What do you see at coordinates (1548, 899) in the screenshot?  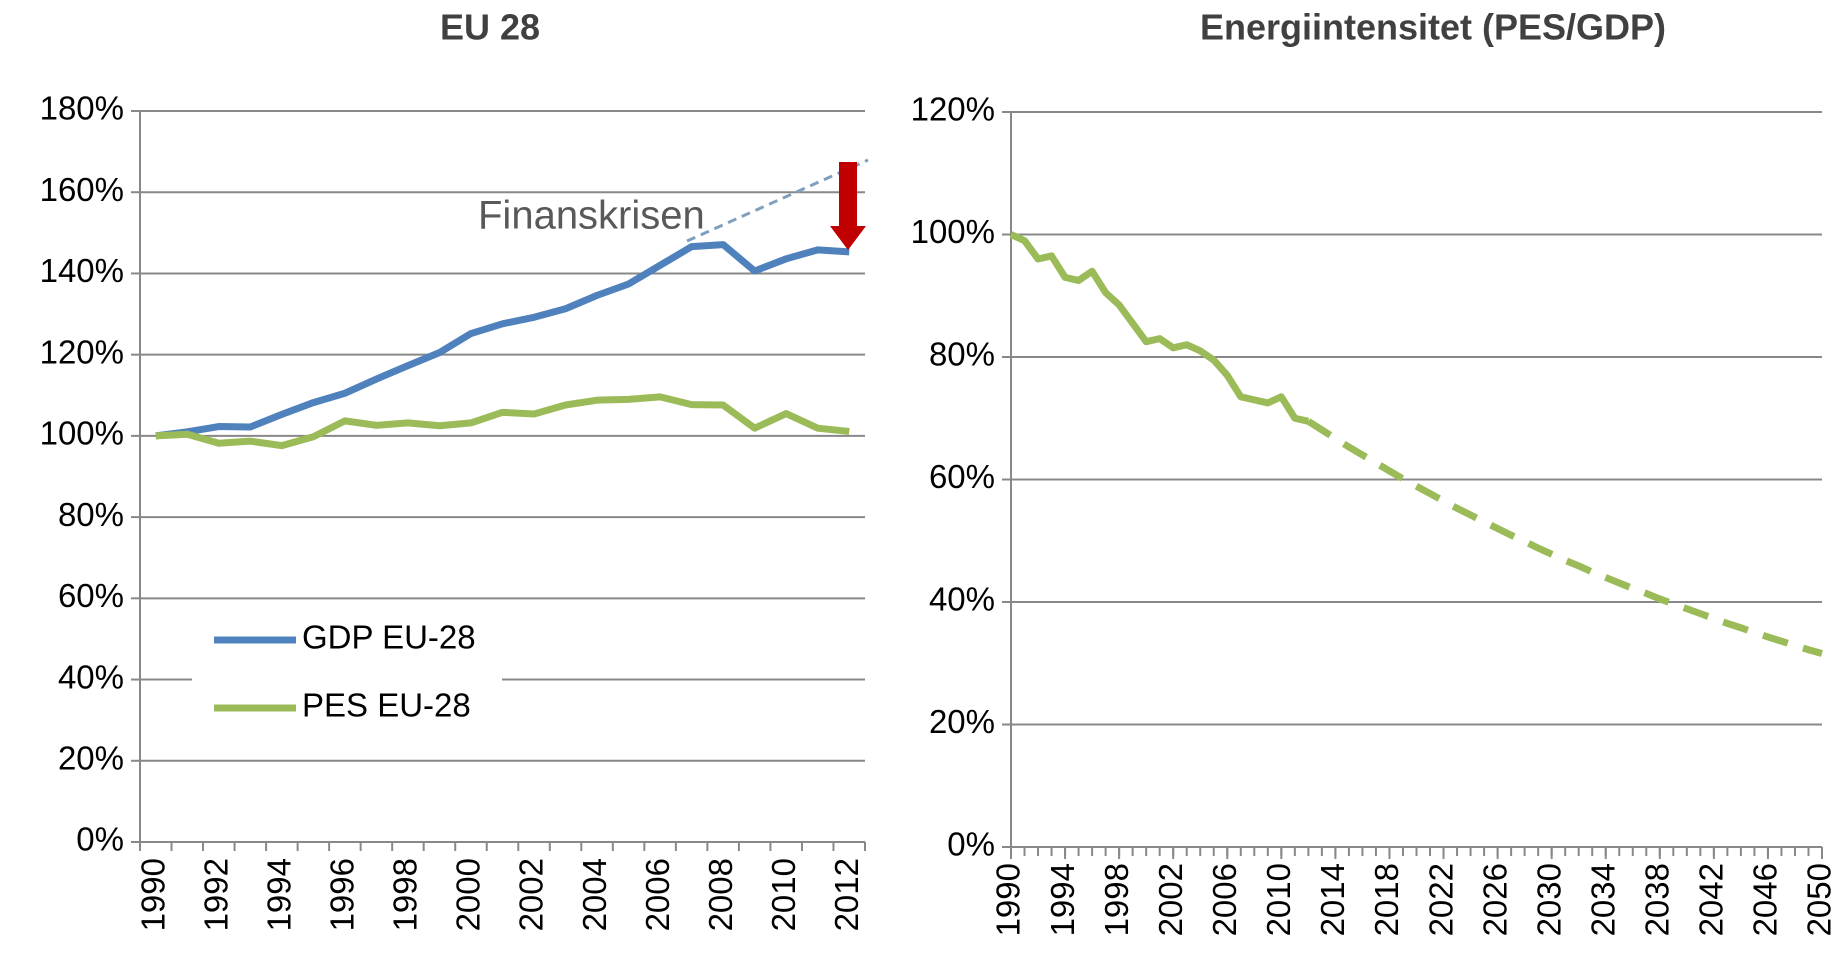 I see `x-tick-label: 2030` at bounding box center [1548, 899].